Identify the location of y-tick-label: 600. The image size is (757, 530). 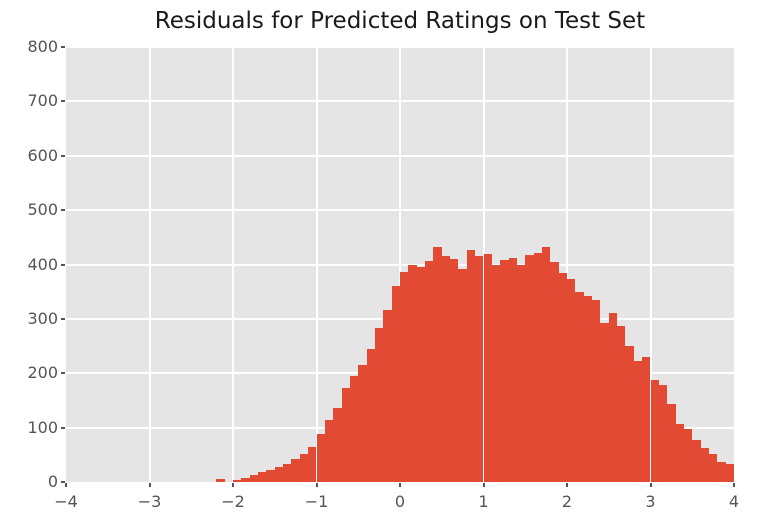
(42, 155).